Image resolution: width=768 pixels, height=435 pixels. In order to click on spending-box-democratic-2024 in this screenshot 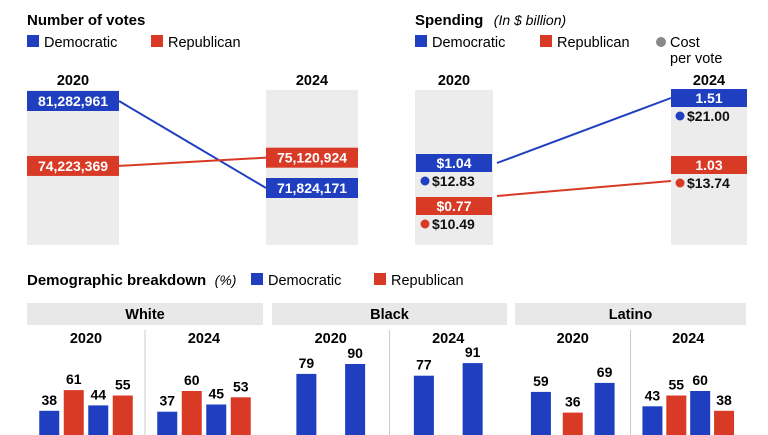, I will do `click(709, 98)`.